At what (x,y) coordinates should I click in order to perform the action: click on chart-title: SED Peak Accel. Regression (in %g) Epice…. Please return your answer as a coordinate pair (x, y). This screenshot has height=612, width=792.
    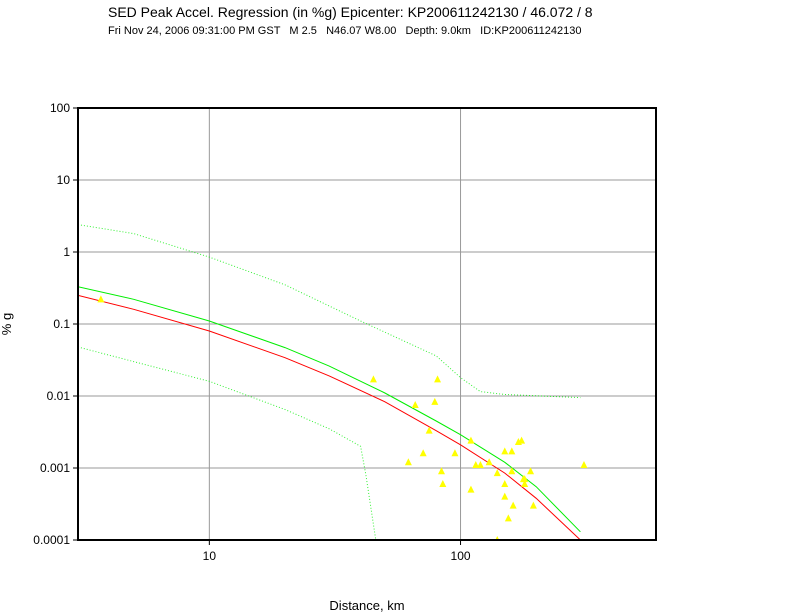
    Looking at the image, I should click on (350, 12).